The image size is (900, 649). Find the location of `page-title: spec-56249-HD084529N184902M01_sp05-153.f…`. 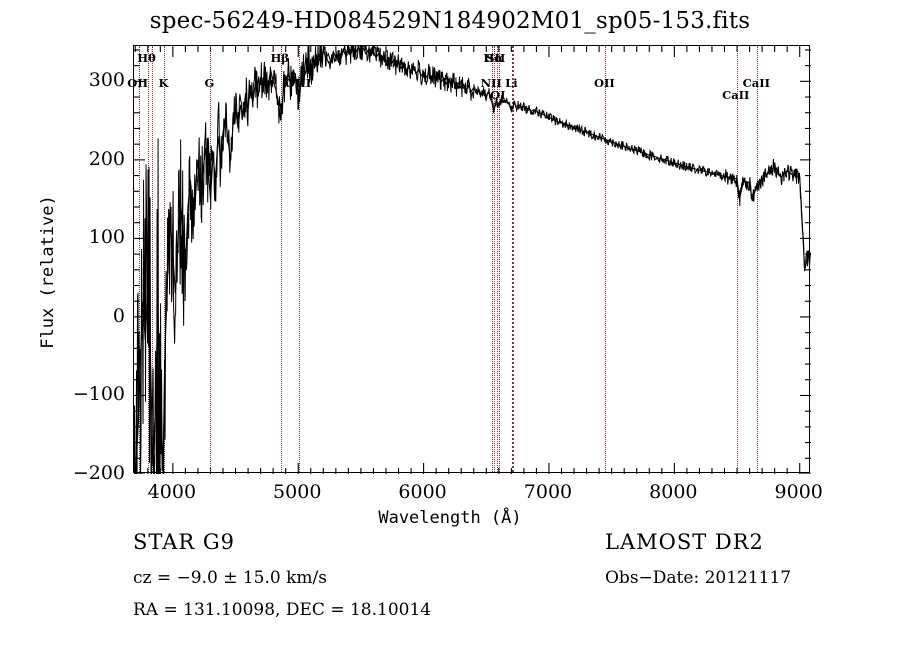

page-title: spec-56249-HD084529N184902M01_sp05-153.f… is located at coordinates (450, 21).